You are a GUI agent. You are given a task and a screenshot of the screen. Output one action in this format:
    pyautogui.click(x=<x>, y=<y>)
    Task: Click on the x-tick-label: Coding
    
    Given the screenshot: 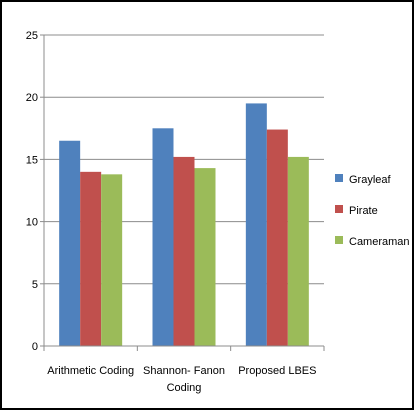 What is the action you would take?
    pyautogui.click(x=184, y=388)
    